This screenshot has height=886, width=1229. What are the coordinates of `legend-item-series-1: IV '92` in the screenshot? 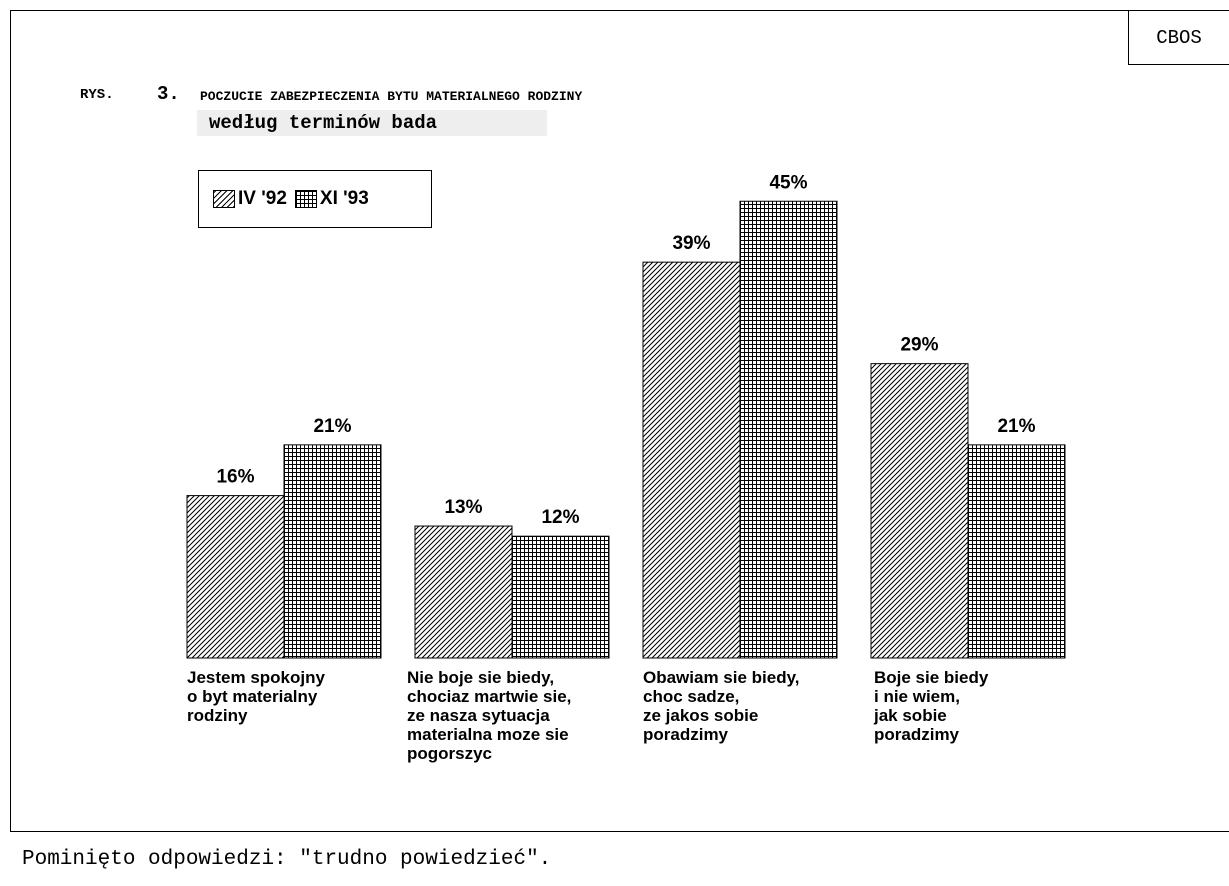 It's located at (250, 199).